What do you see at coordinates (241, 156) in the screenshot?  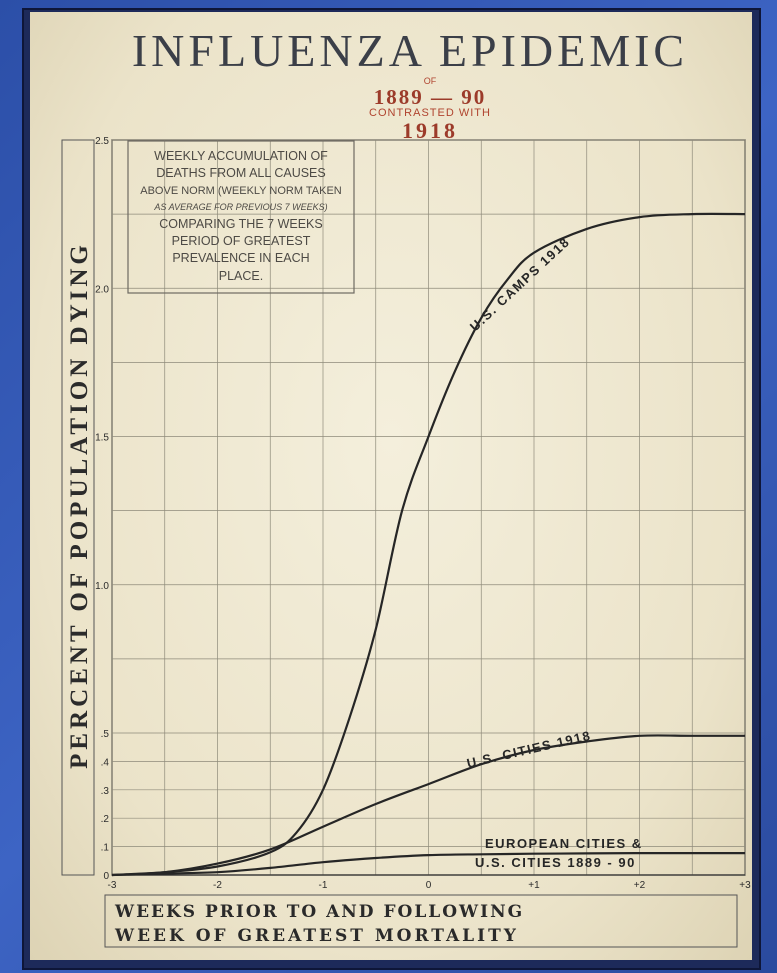 I see `annotation-line-1: WEEKLY ACCUMULATION OF` at bounding box center [241, 156].